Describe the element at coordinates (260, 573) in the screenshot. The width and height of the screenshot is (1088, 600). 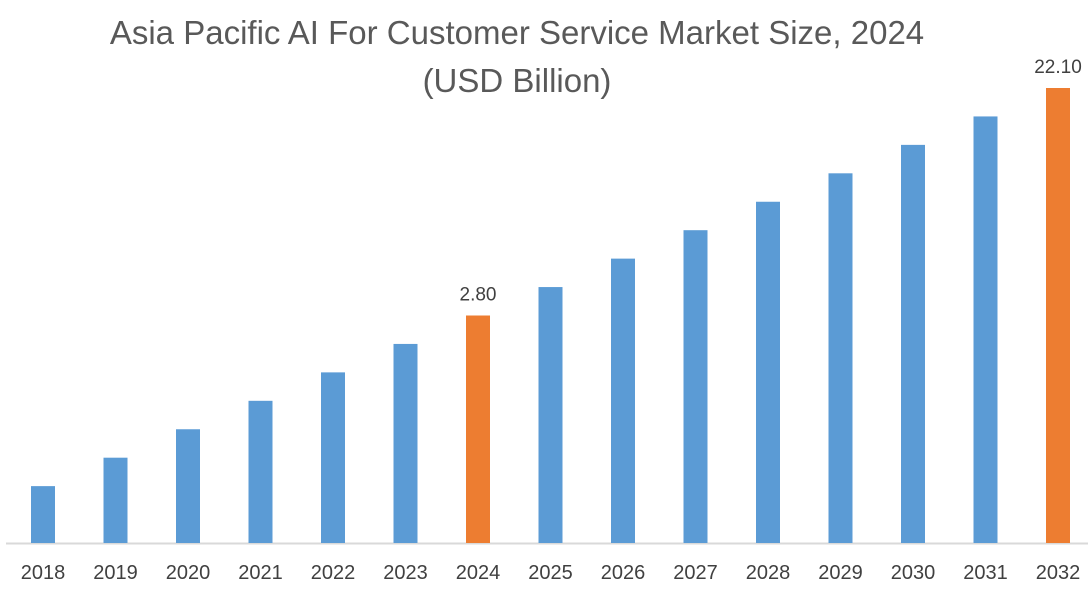
I see `x-tick-label: 2021` at that location.